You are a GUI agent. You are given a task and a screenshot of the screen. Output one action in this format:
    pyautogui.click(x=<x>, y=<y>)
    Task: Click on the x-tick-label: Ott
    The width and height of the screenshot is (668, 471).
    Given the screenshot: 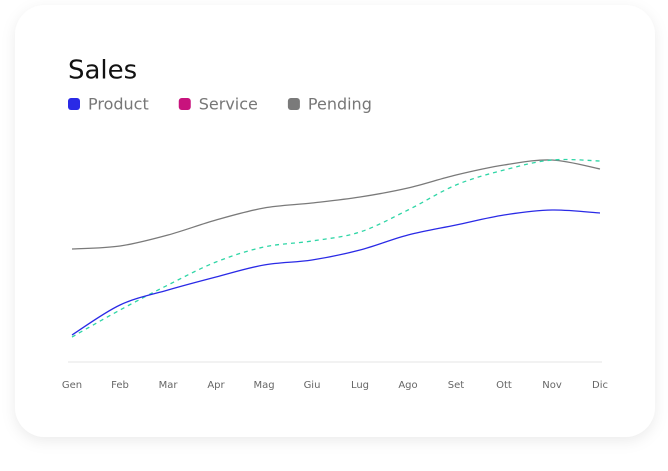 What is the action you would take?
    pyautogui.click(x=504, y=385)
    